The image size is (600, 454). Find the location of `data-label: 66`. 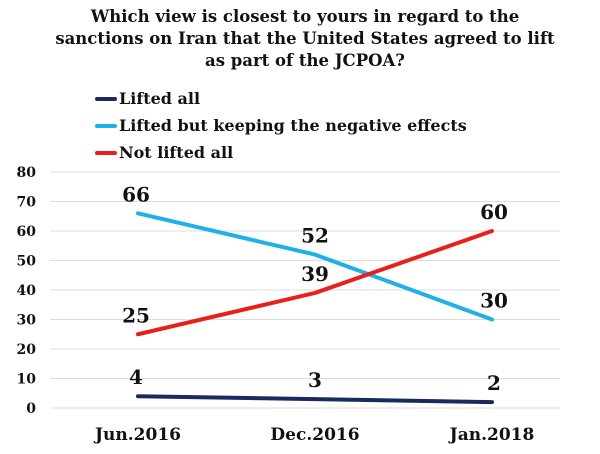

data-label: 66 is located at coordinates (136, 194).